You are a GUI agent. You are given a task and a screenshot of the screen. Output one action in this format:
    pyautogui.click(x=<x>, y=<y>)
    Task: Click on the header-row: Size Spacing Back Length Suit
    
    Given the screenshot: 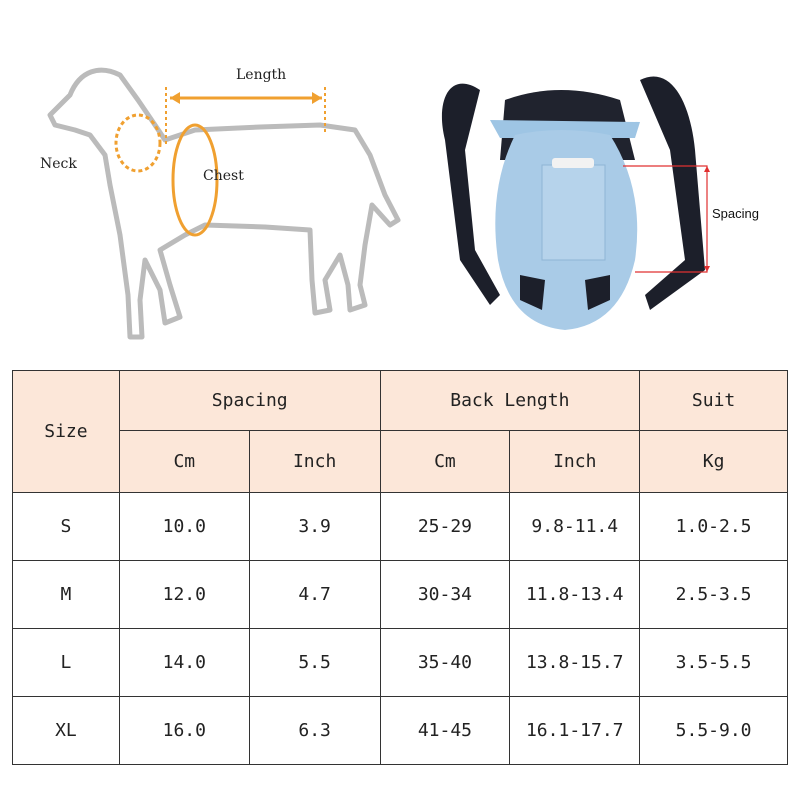 What is the action you would take?
    pyautogui.click(x=400, y=431)
    